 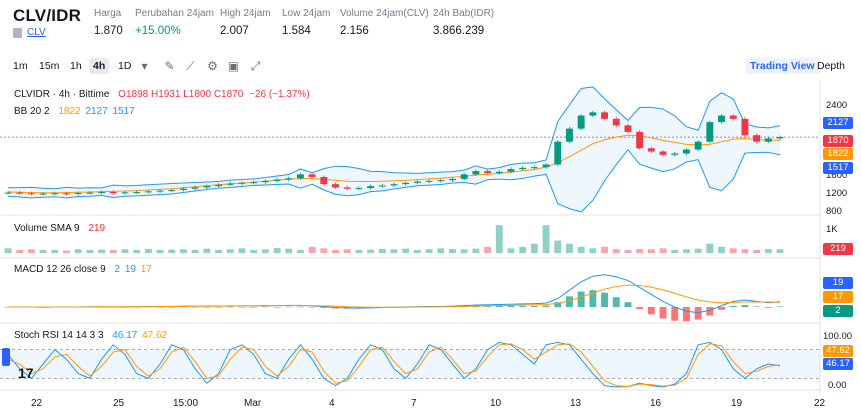 What do you see at coordinates (576, 403) in the screenshot?
I see `x-tick: 13` at bounding box center [576, 403].